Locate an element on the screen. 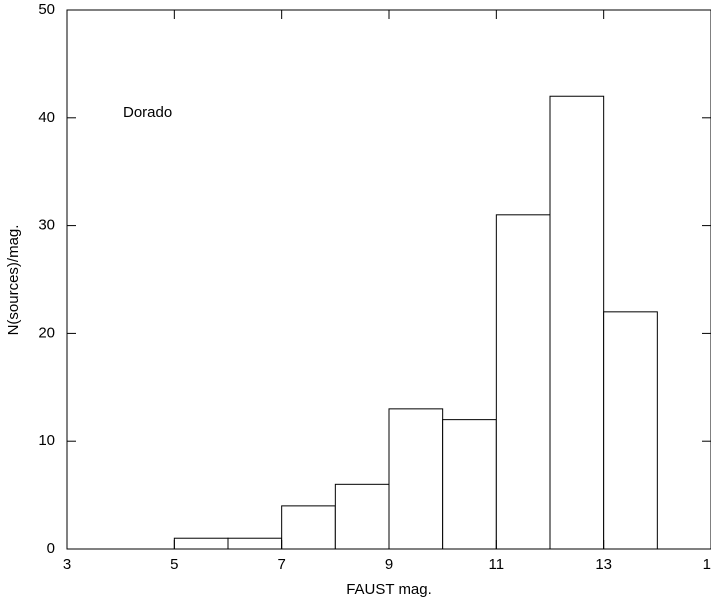 The image size is (711, 612). x-tick-label: 9 is located at coordinates (389, 564).